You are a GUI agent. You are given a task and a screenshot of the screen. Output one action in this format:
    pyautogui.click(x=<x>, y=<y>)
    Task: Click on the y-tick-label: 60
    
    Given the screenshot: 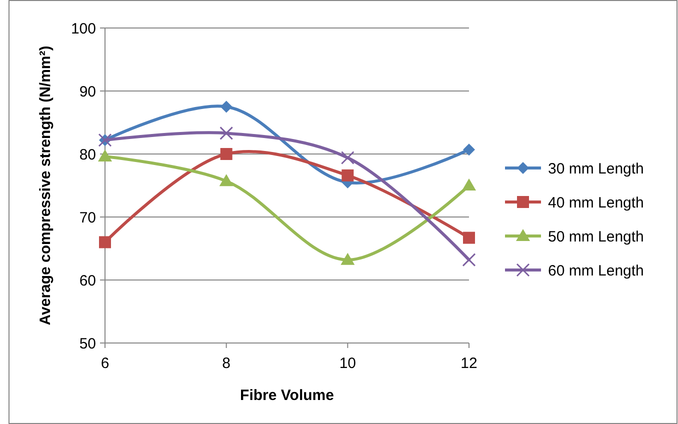 What is the action you would take?
    pyautogui.click(x=87, y=281)
    